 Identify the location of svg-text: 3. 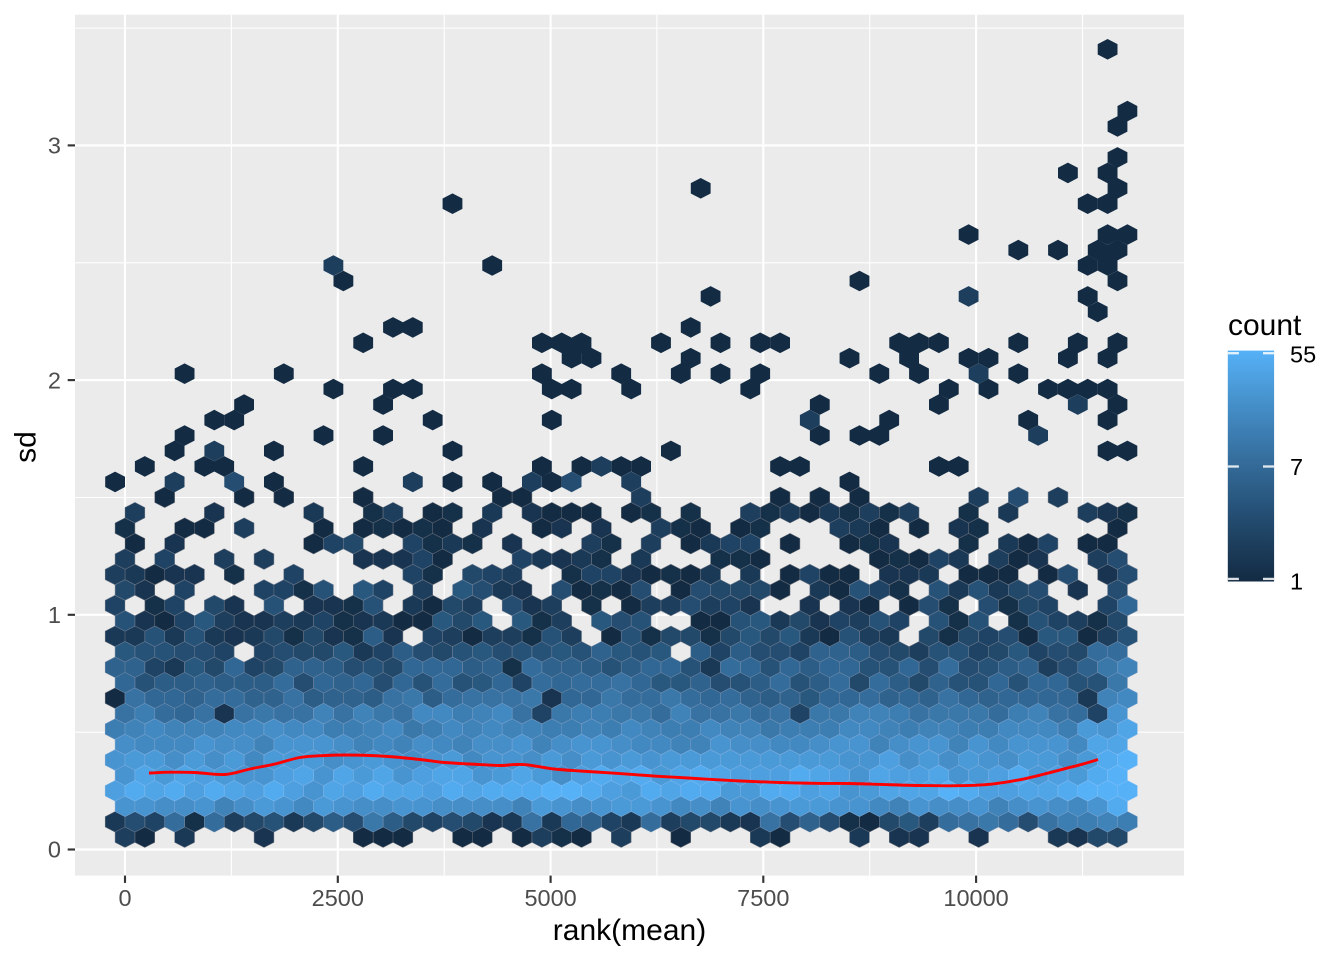
(54, 146).